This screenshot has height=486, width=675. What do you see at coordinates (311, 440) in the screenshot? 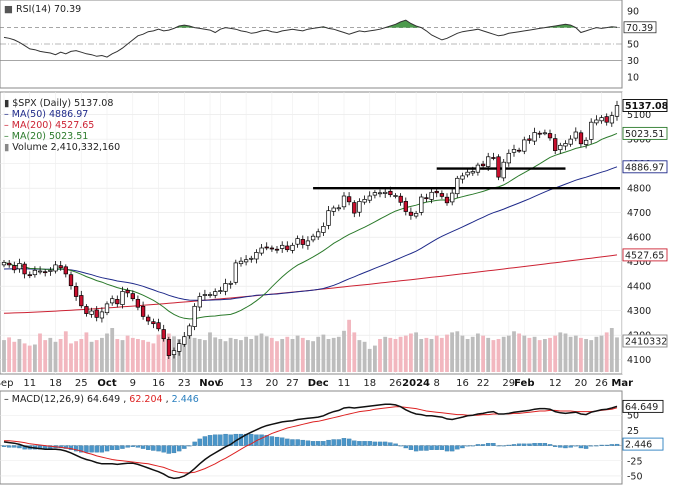
I see `macd-signal-line` at bounding box center [311, 440].